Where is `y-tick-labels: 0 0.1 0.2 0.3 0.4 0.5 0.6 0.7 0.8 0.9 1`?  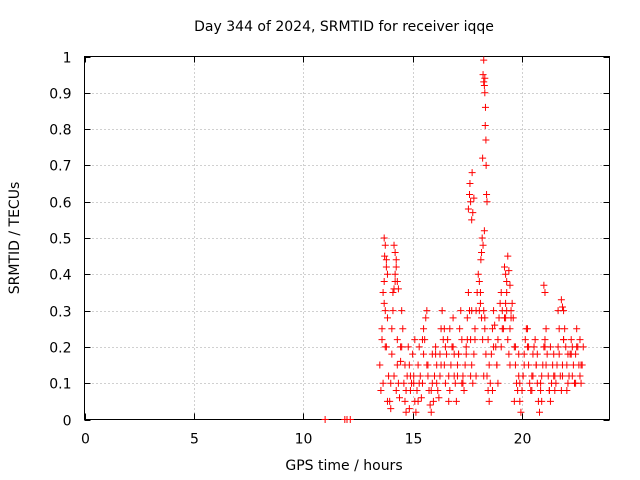
y-tick-labels: 0 0.1 0.2 0.3 0.4 0.5 0.6 0.7 0.8 0.9 1 is located at coordinates (60, 240).